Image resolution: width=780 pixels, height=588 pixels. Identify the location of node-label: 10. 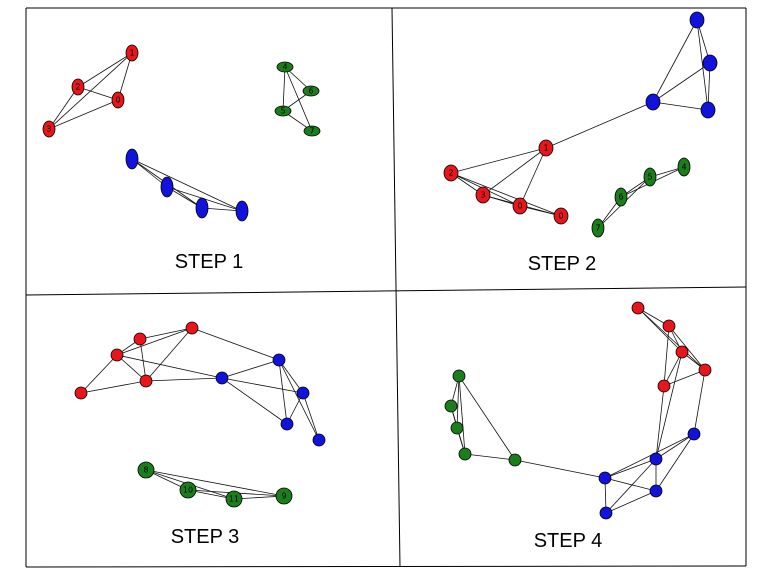
(188, 490).